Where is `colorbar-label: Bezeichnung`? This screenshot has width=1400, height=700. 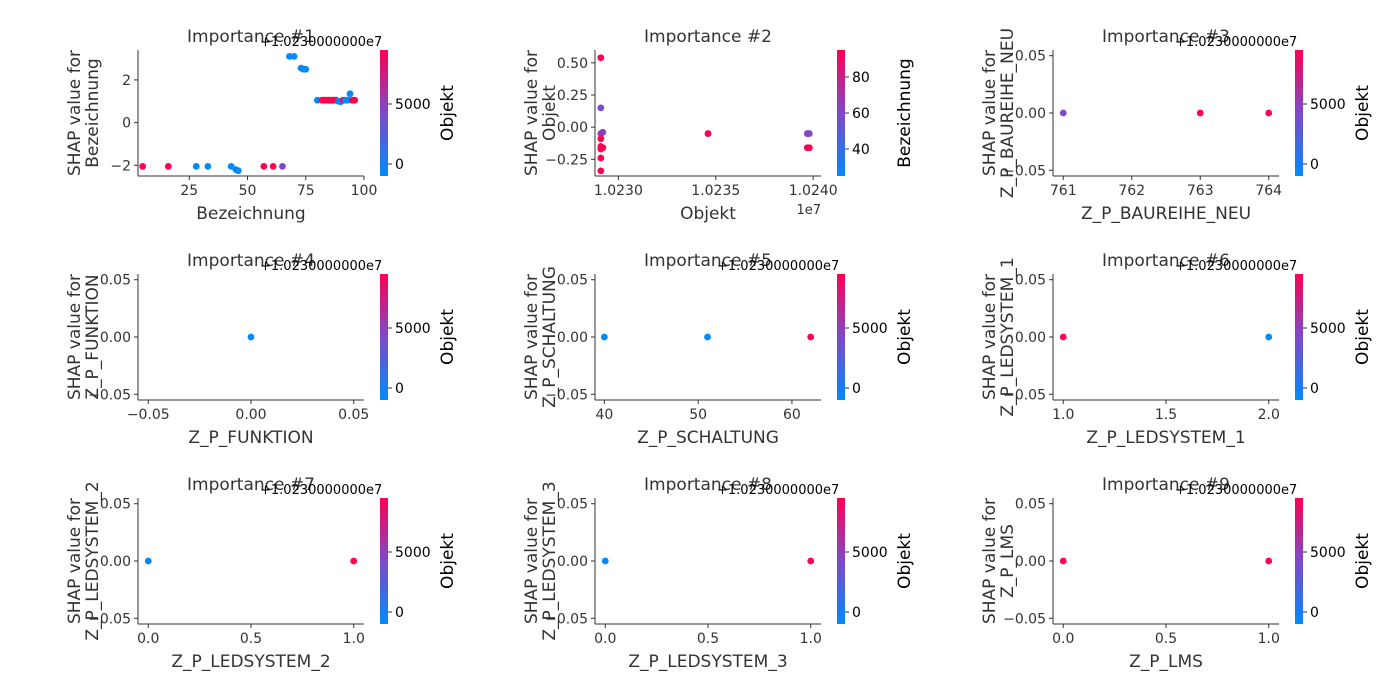
colorbar-label: Bezeichnung is located at coordinates (905, 112).